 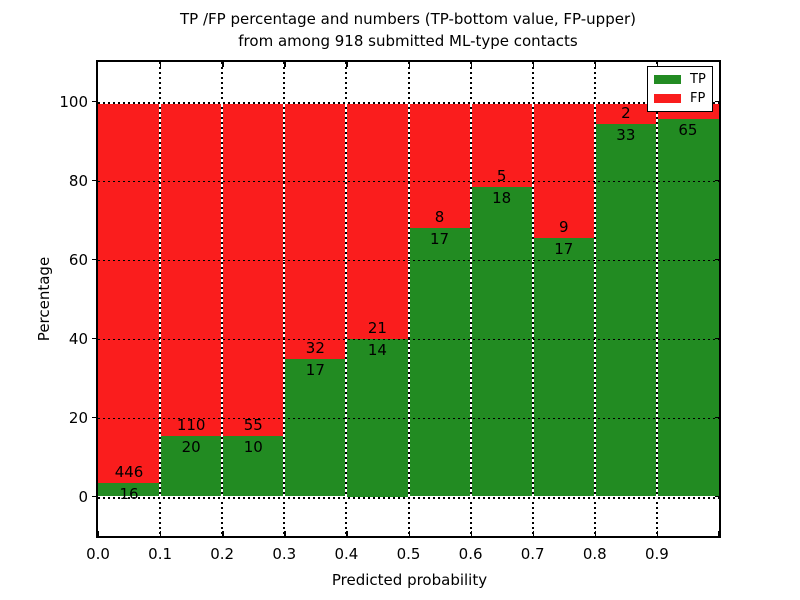 I want to click on y-tick-label: 0, so click(x=83, y=496).